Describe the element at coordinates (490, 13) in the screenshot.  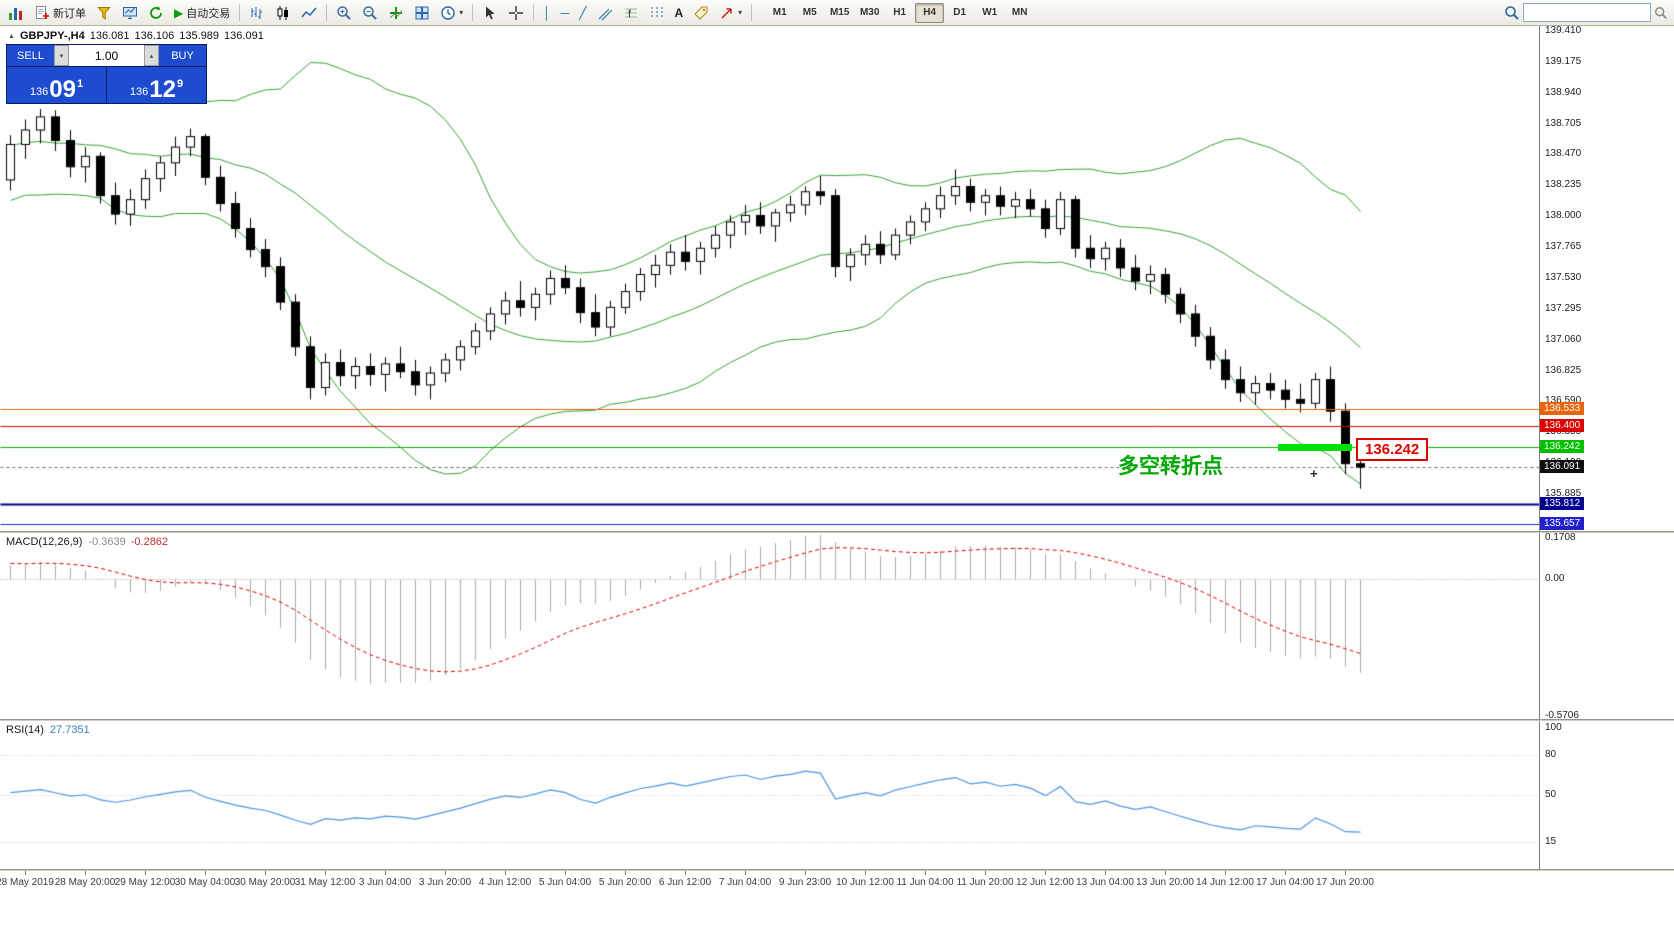
I see `cursor-button` at that location.